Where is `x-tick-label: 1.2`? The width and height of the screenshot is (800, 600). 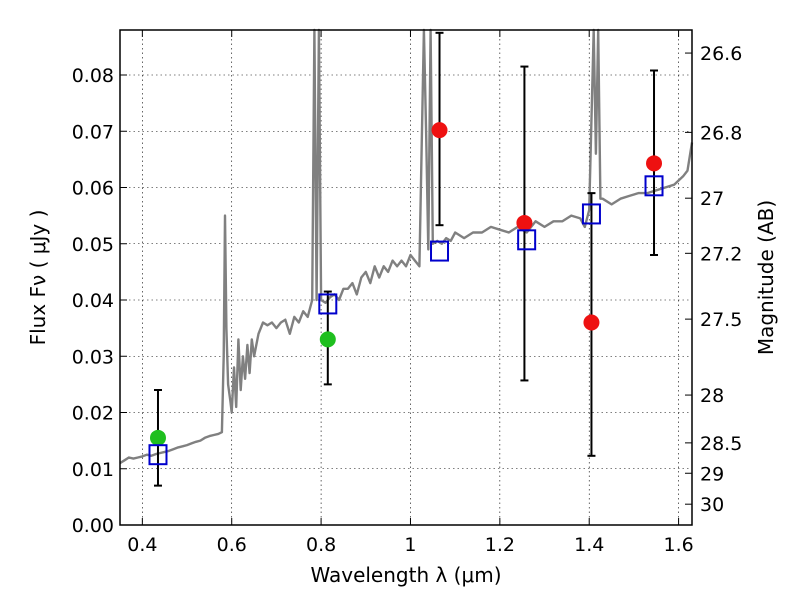 x-tick-label: 1.2 is located at coordinates (500, 545).